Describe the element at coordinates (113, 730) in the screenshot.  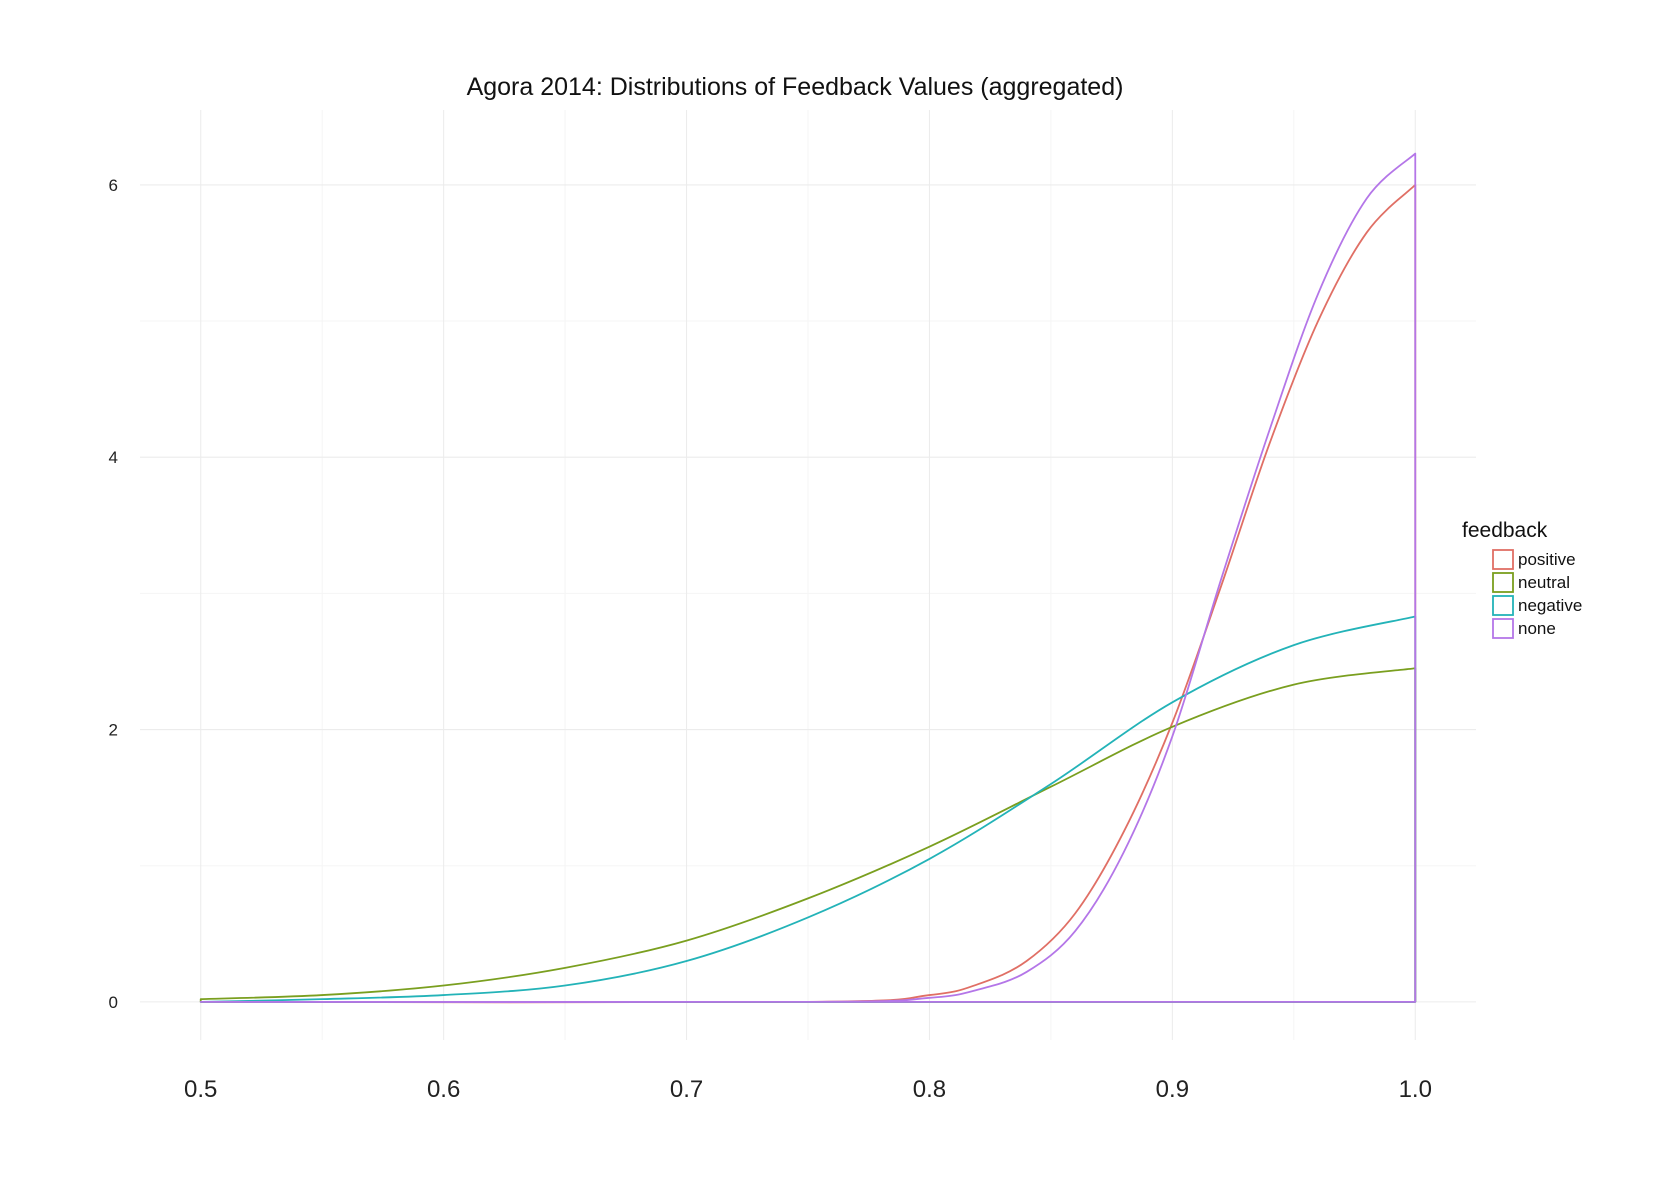
I see `y-tick-label: 2` at that location.